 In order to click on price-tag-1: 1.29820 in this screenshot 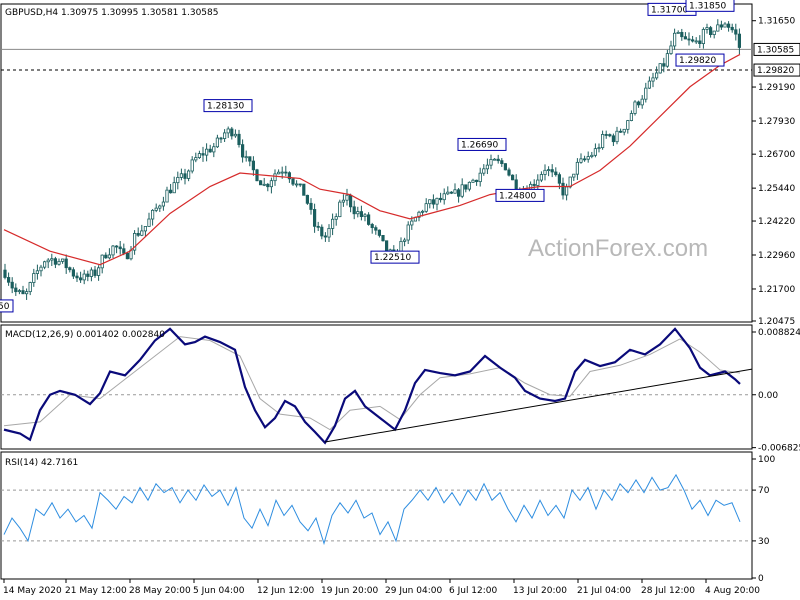, I will do `click(776, 70)`.